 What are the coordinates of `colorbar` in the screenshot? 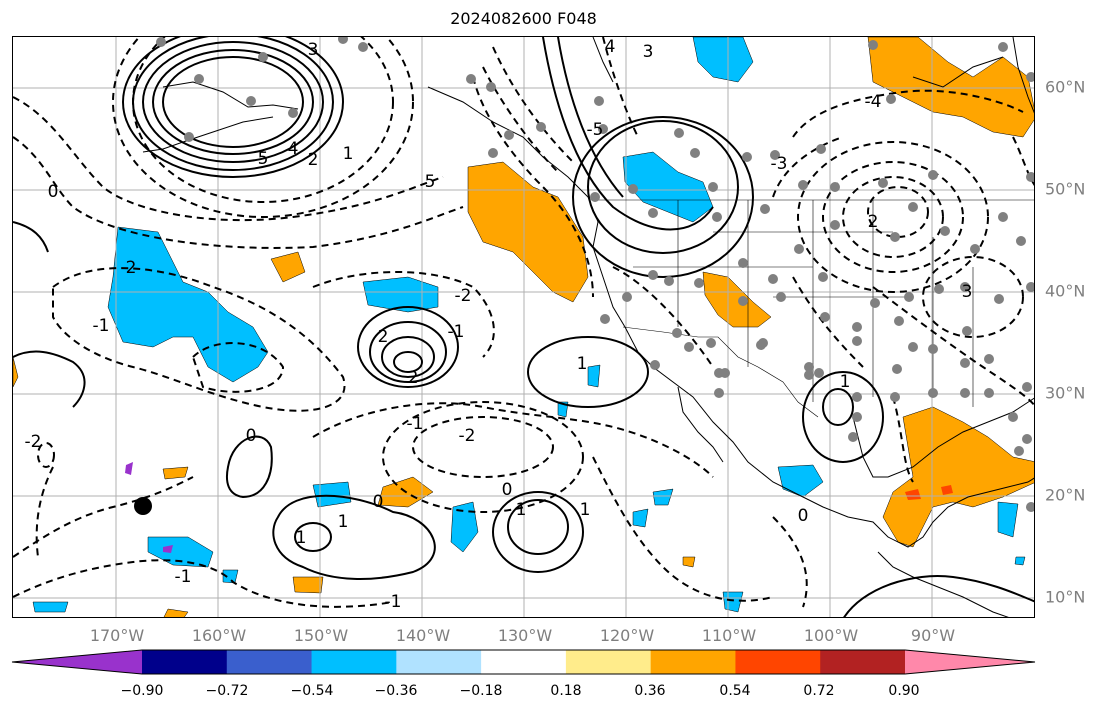 It's located at (523, 662).